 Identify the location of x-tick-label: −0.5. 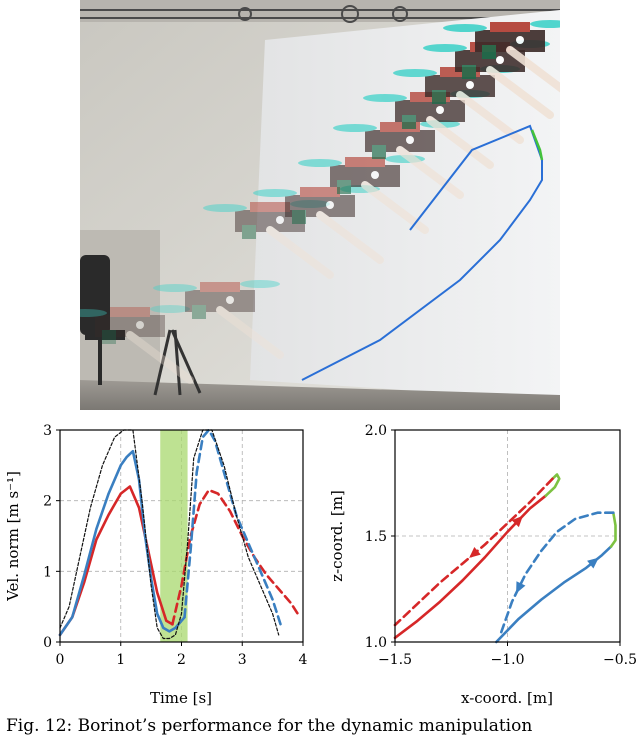
(620, 660).